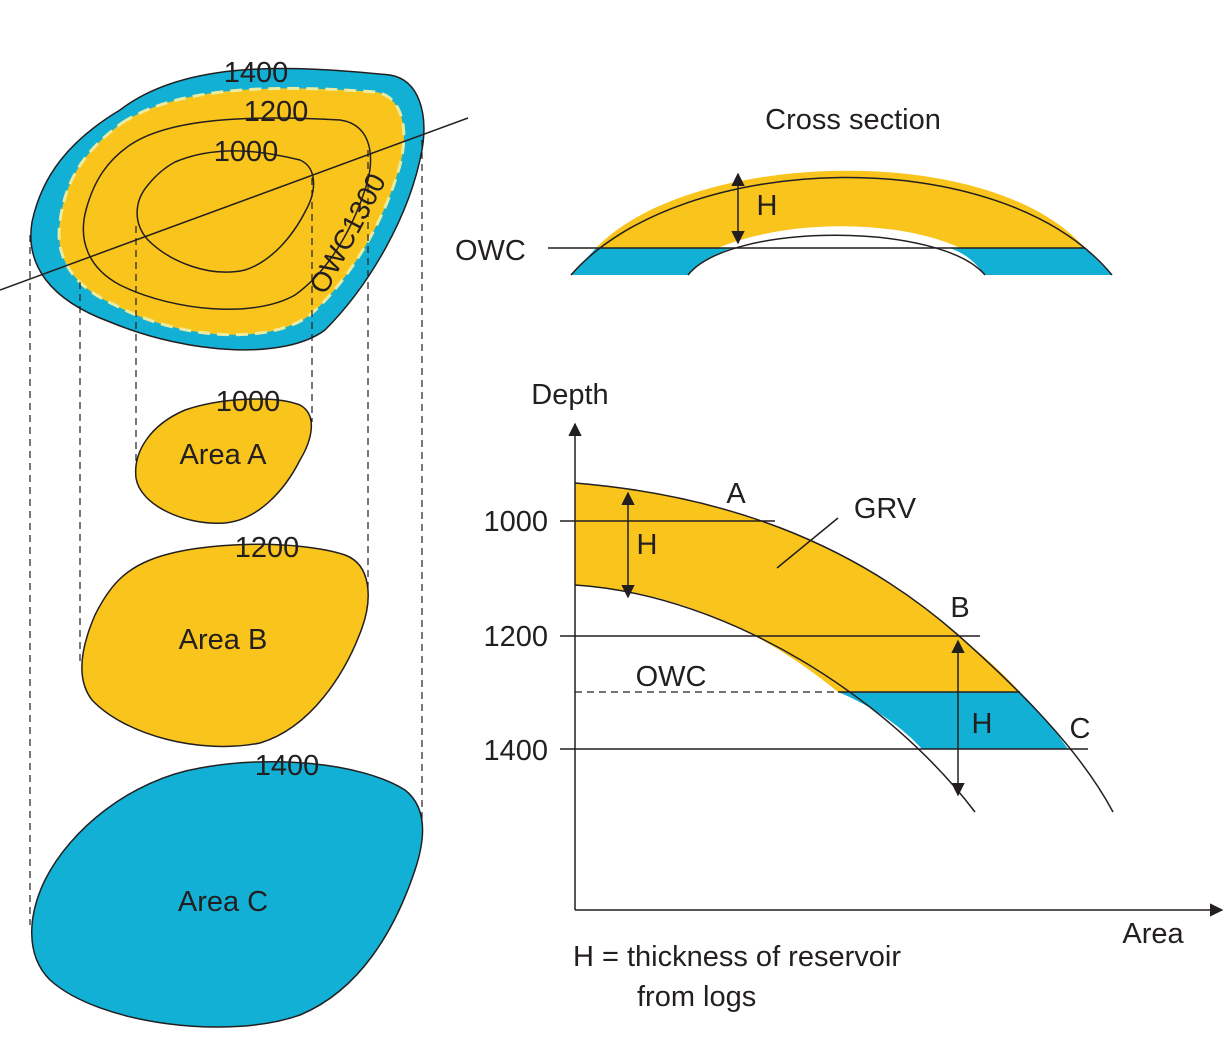 Image resolution: width=1225 pixels, height=1048 pixels. What do you see at coordinates (647, 545) in the screenshot?
I see `chart-thickness-label-a: H` at bounding box center [647, 545].